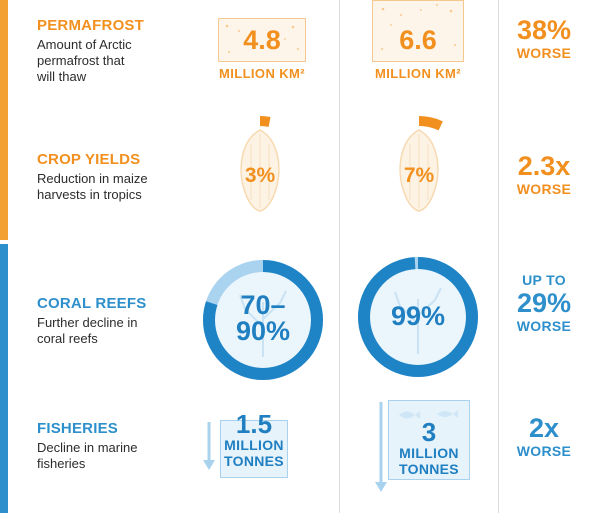 The height and width of the screenshot is (513, 592). I want to click on fisheries-box-2: 3 MILLION TONNES, so click(429, 440).